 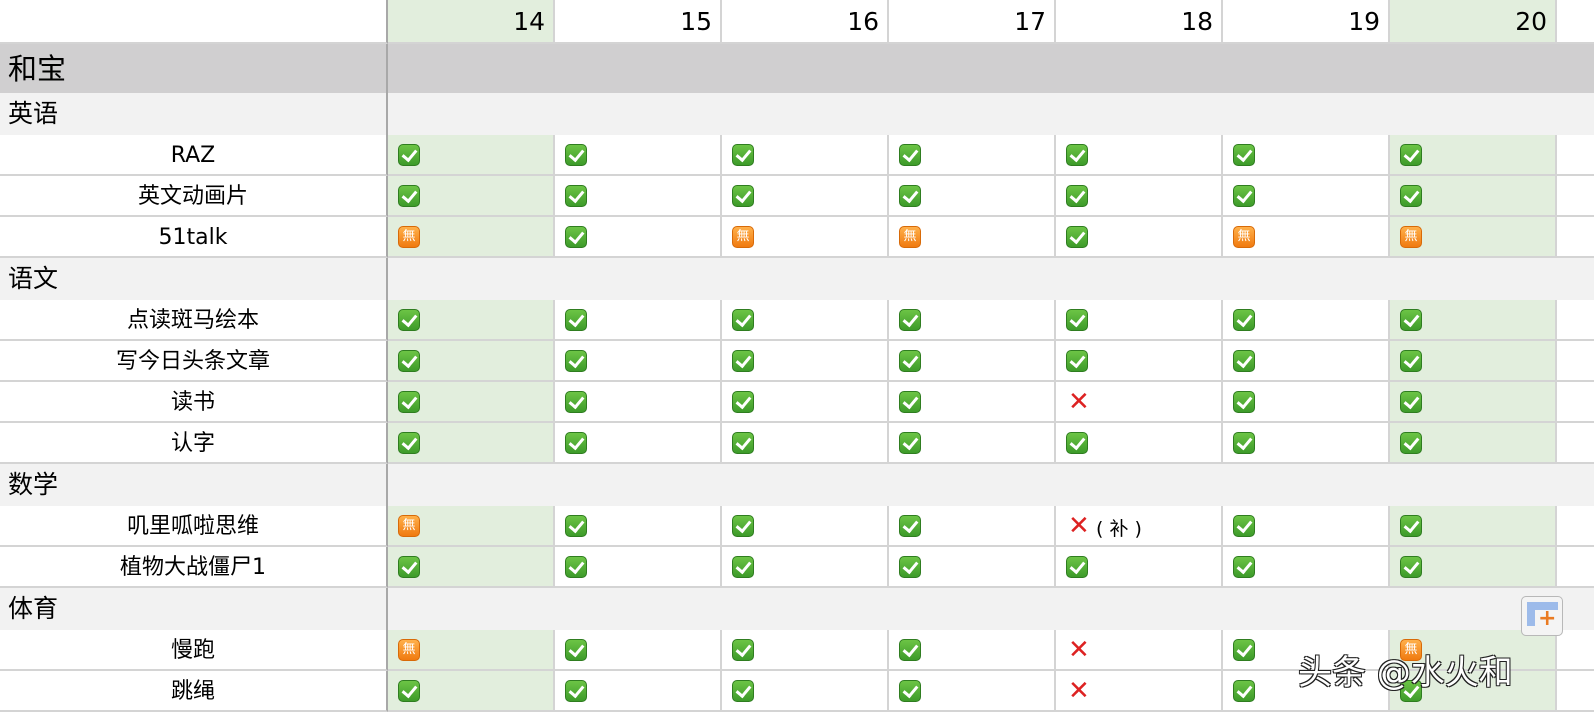 What do you see at coordinates (194, 485) in the screenshot?
I see `group-label: 数学` at bounding box center [194, 485].